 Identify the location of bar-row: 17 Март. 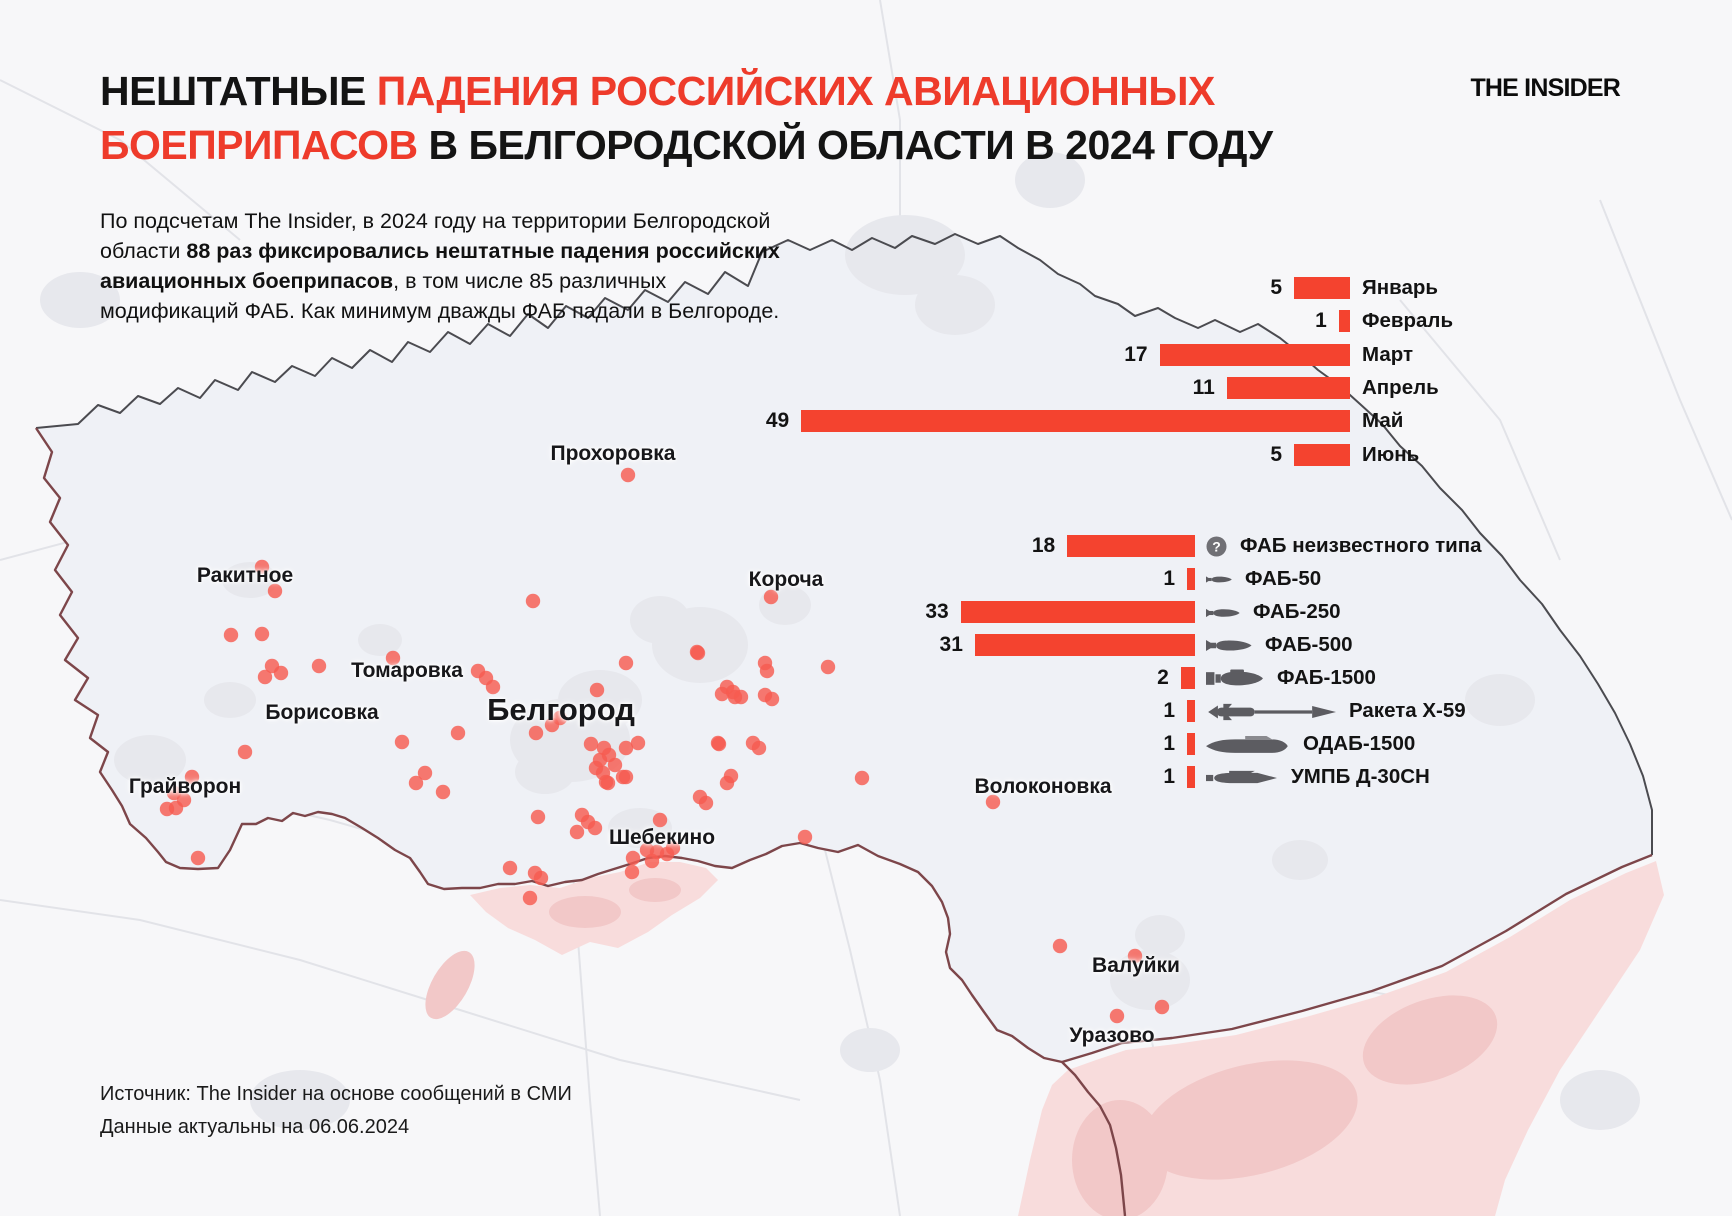
(866, 355).